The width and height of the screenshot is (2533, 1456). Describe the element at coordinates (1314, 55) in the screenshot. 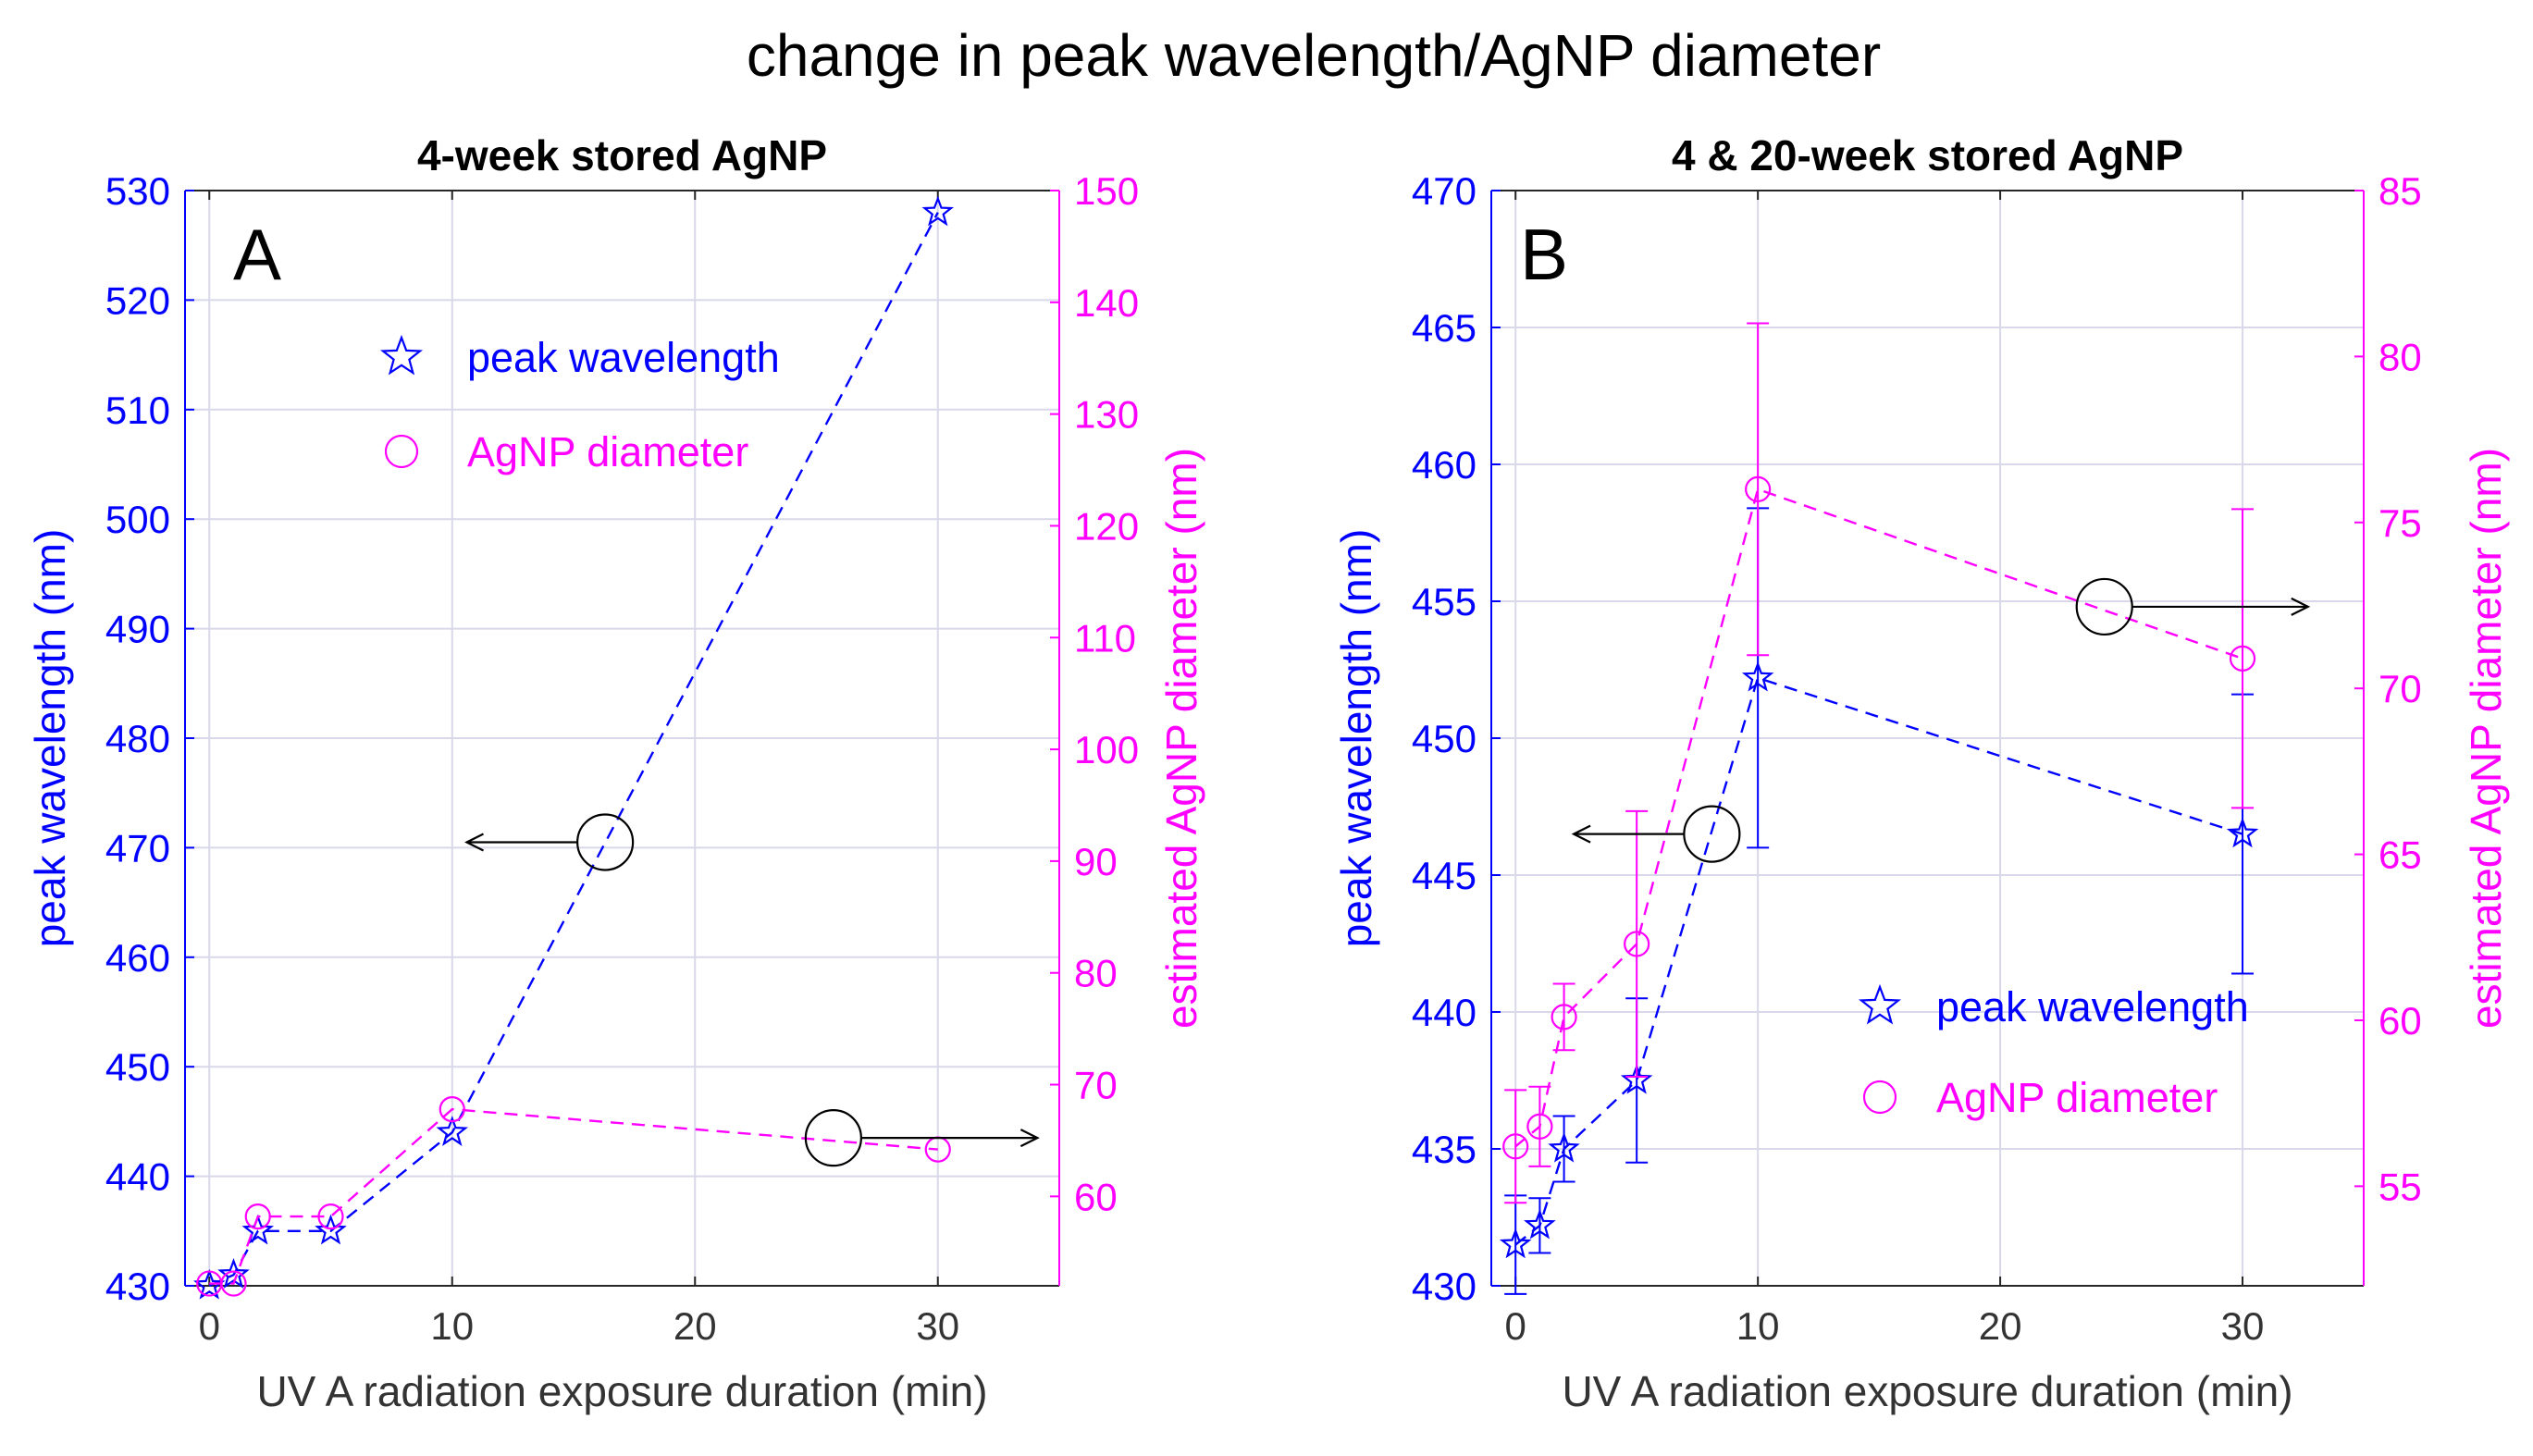

I see `figure-title: change in peak wavelength/AgNP diameter` at that location.